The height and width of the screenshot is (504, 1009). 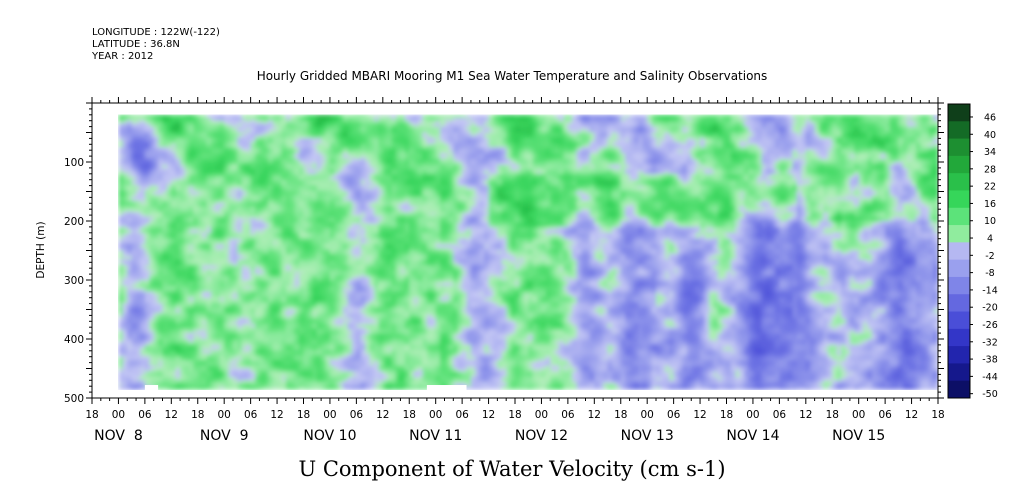 I want to click on y-tick-label: 500, so click(x=74, y=399).